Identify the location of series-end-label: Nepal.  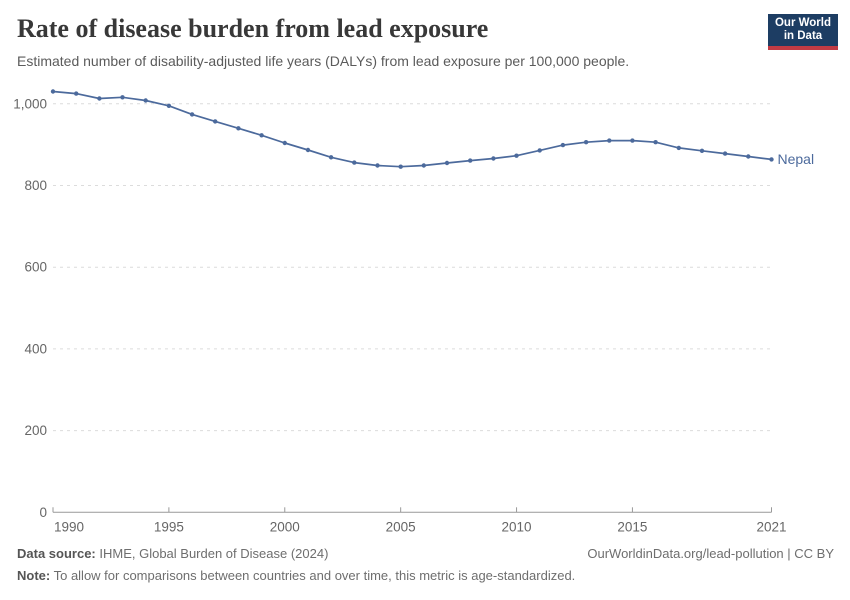
(796, 159).